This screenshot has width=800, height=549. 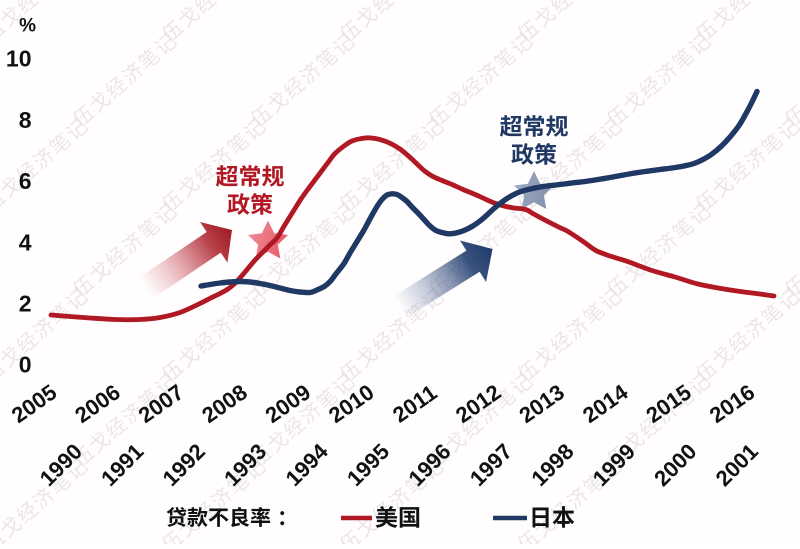 I want to click on svg-text: 10, so click(x=19, y=59).